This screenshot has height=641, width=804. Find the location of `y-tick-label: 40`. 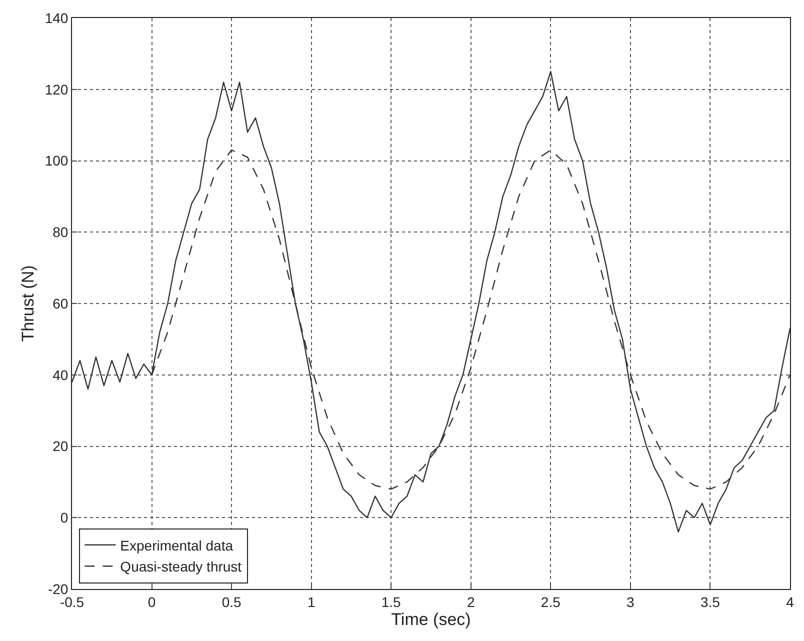

y-tick-label: 40 is located at coordinates (60, 374).